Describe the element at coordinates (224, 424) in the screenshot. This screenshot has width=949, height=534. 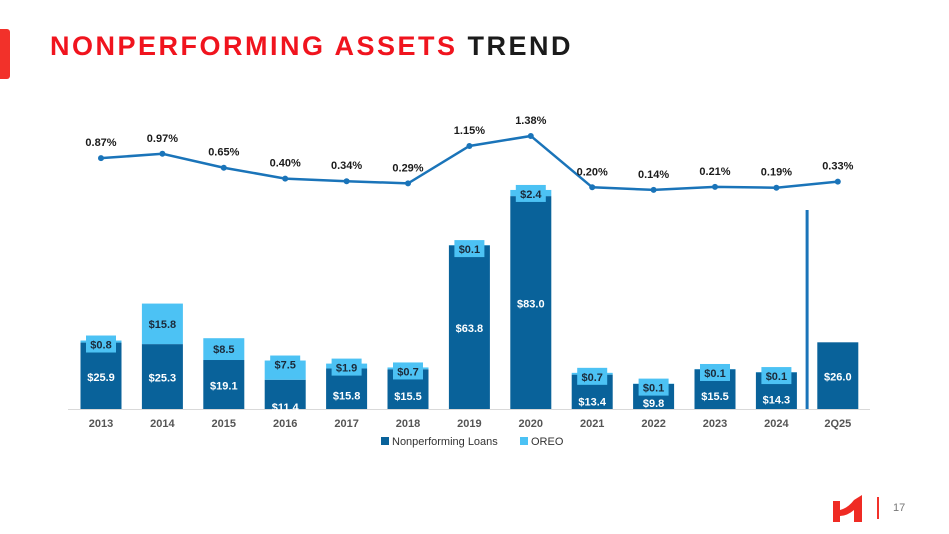
I see `x-tick-label: 2015` at that location.